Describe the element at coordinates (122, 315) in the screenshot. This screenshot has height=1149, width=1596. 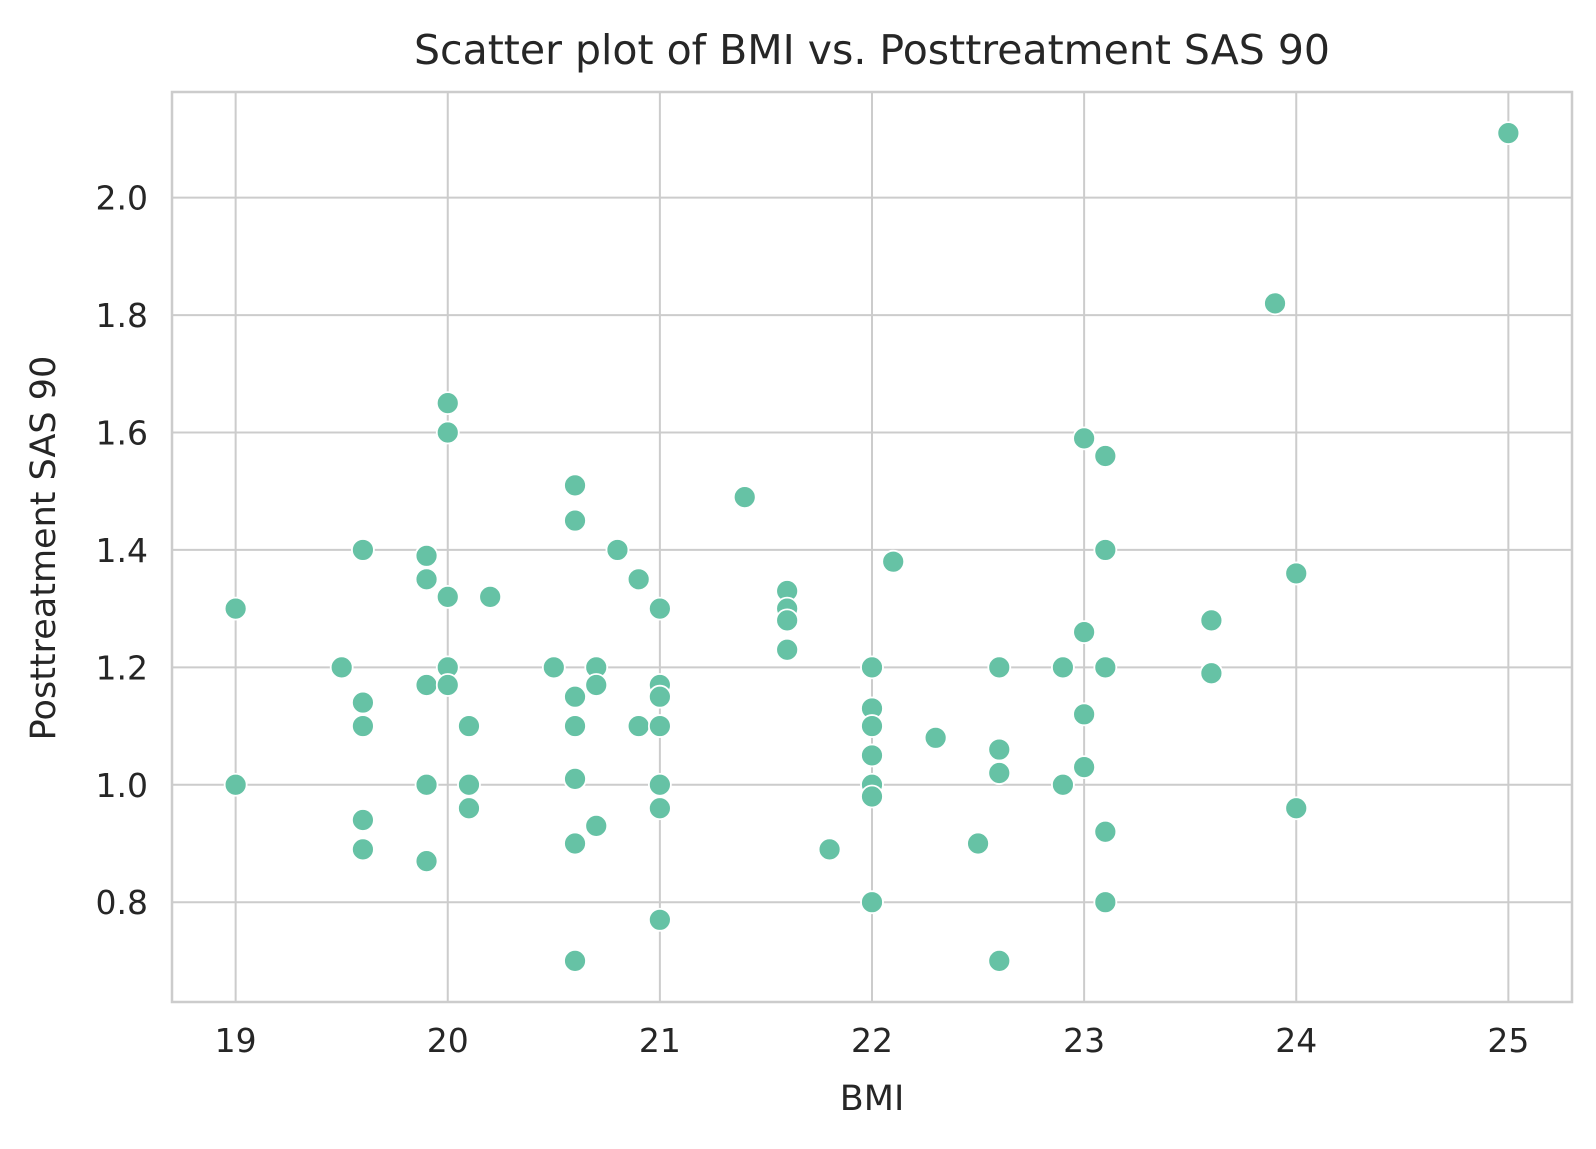
I see `y-tick-label: 1.8` at that location.